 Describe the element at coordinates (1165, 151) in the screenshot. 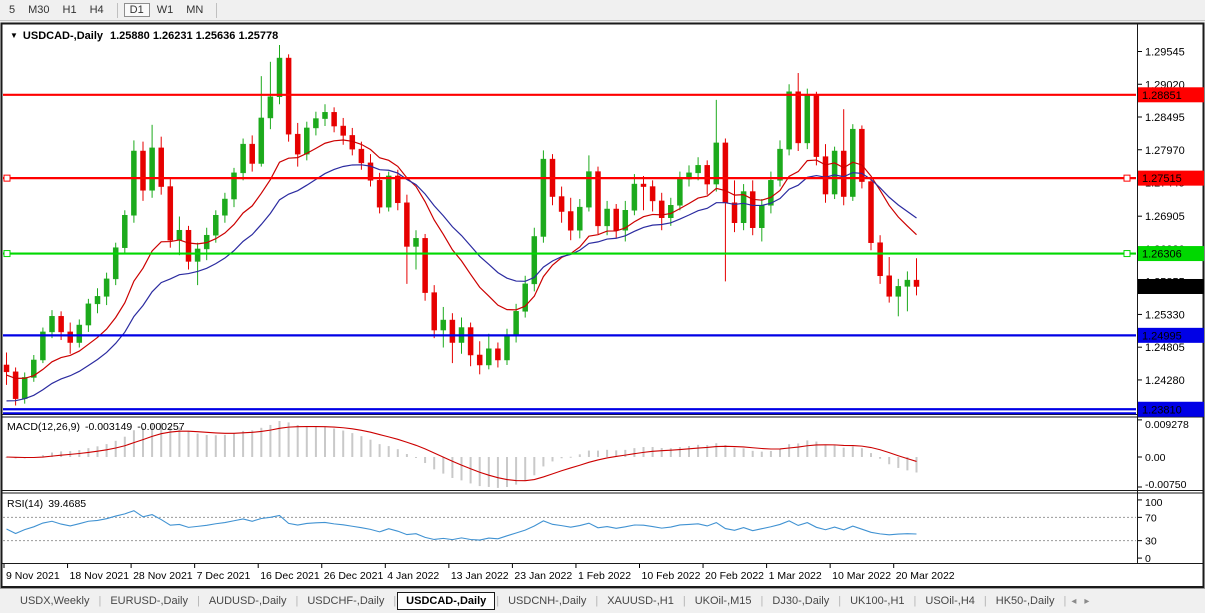

I see `svg-text: 1.27970` at that location.